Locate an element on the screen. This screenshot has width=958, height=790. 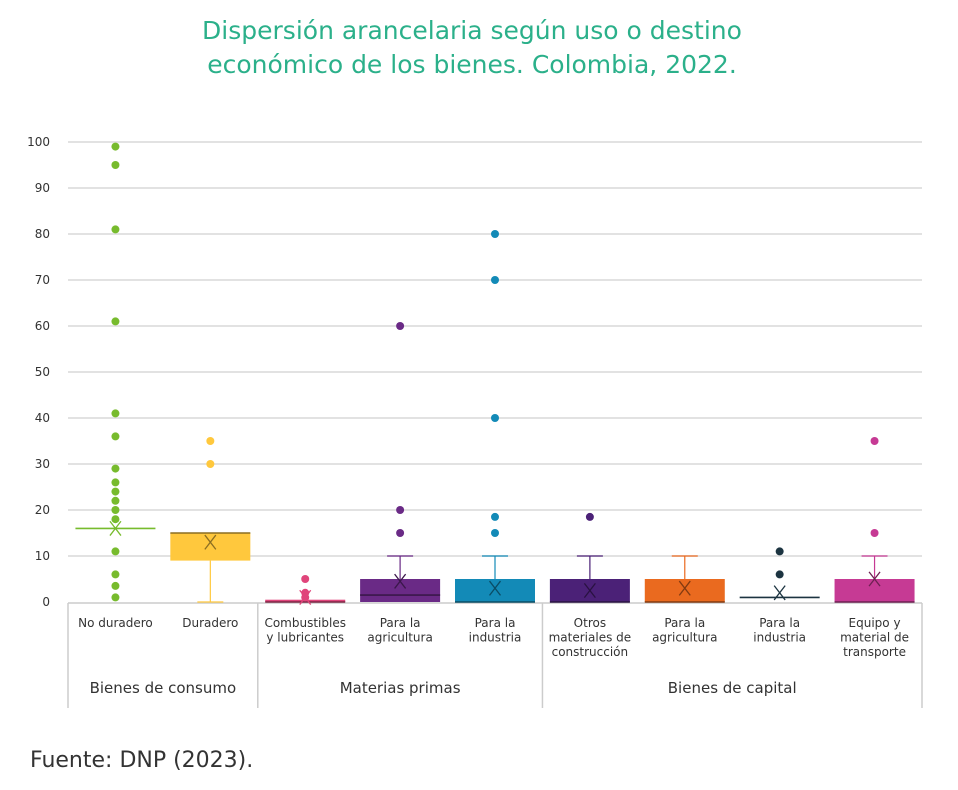
y-tick-label: 20 is located at coordinates (42, 510).